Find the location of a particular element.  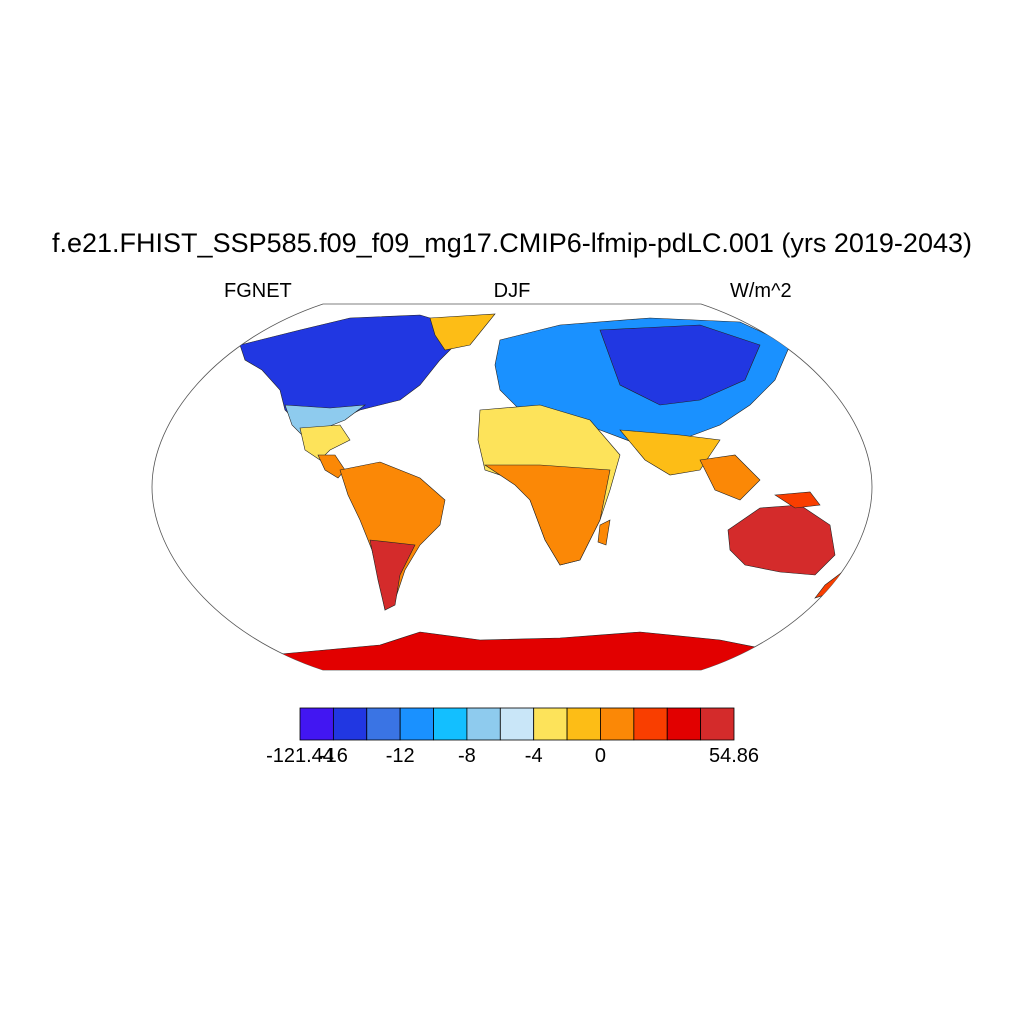

new-guinea is located at coordinates (797, 500).